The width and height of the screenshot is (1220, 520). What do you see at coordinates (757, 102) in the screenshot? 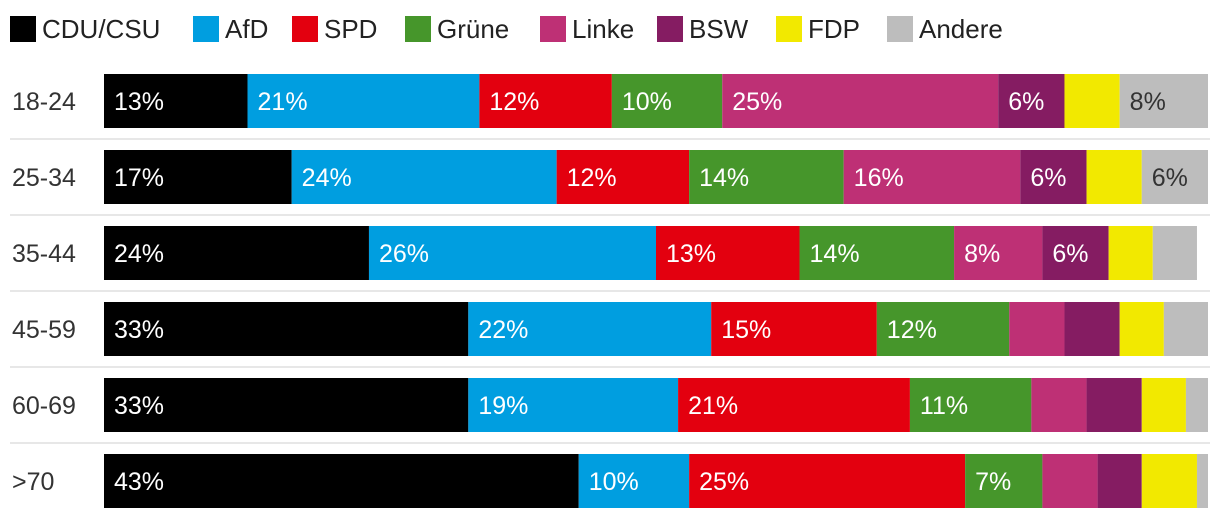
I see `data-label-linke-18-24: 25%` at bounding box center [757, 102].